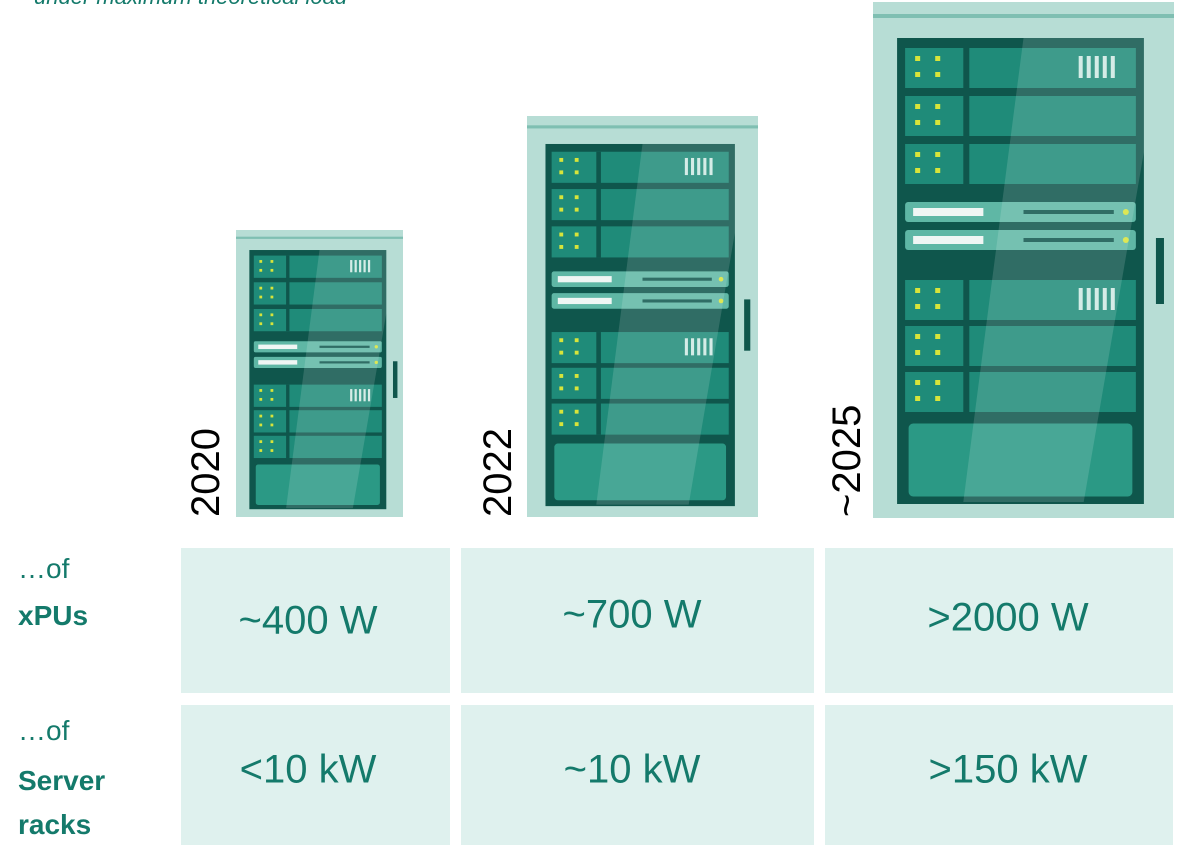 Image resolution: width=1178 pixels, height=856 pixels. Describe the element at coordinates (308, 770) in the screenshot. I see `cell-value: <10 kW` at that location.